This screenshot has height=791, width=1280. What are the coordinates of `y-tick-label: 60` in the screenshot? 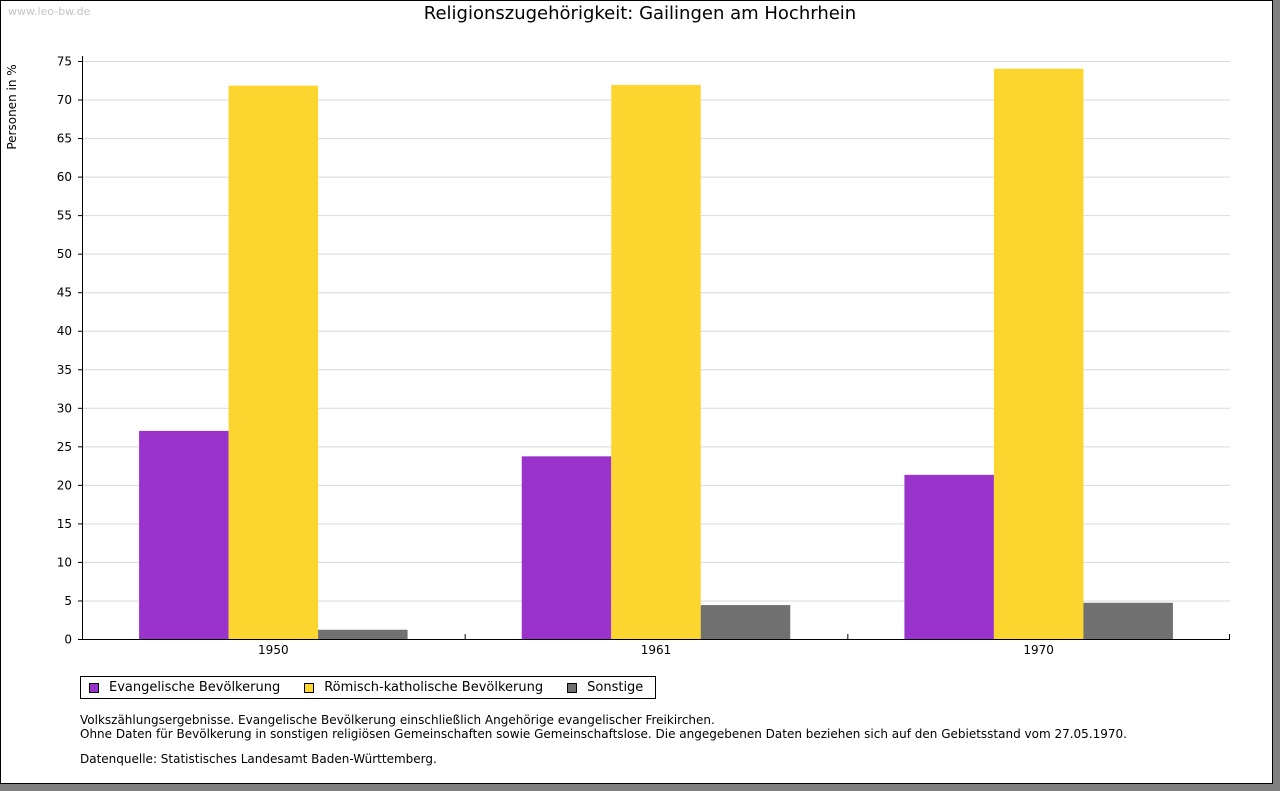 It's located at (64, 177).